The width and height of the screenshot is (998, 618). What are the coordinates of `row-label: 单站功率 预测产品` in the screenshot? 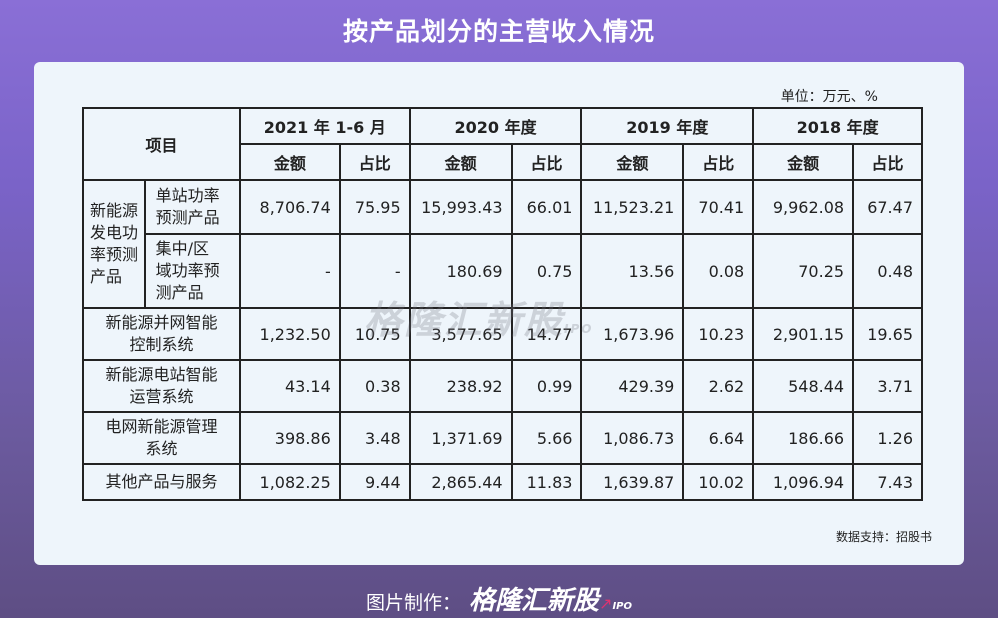 It's located at (192, 207).